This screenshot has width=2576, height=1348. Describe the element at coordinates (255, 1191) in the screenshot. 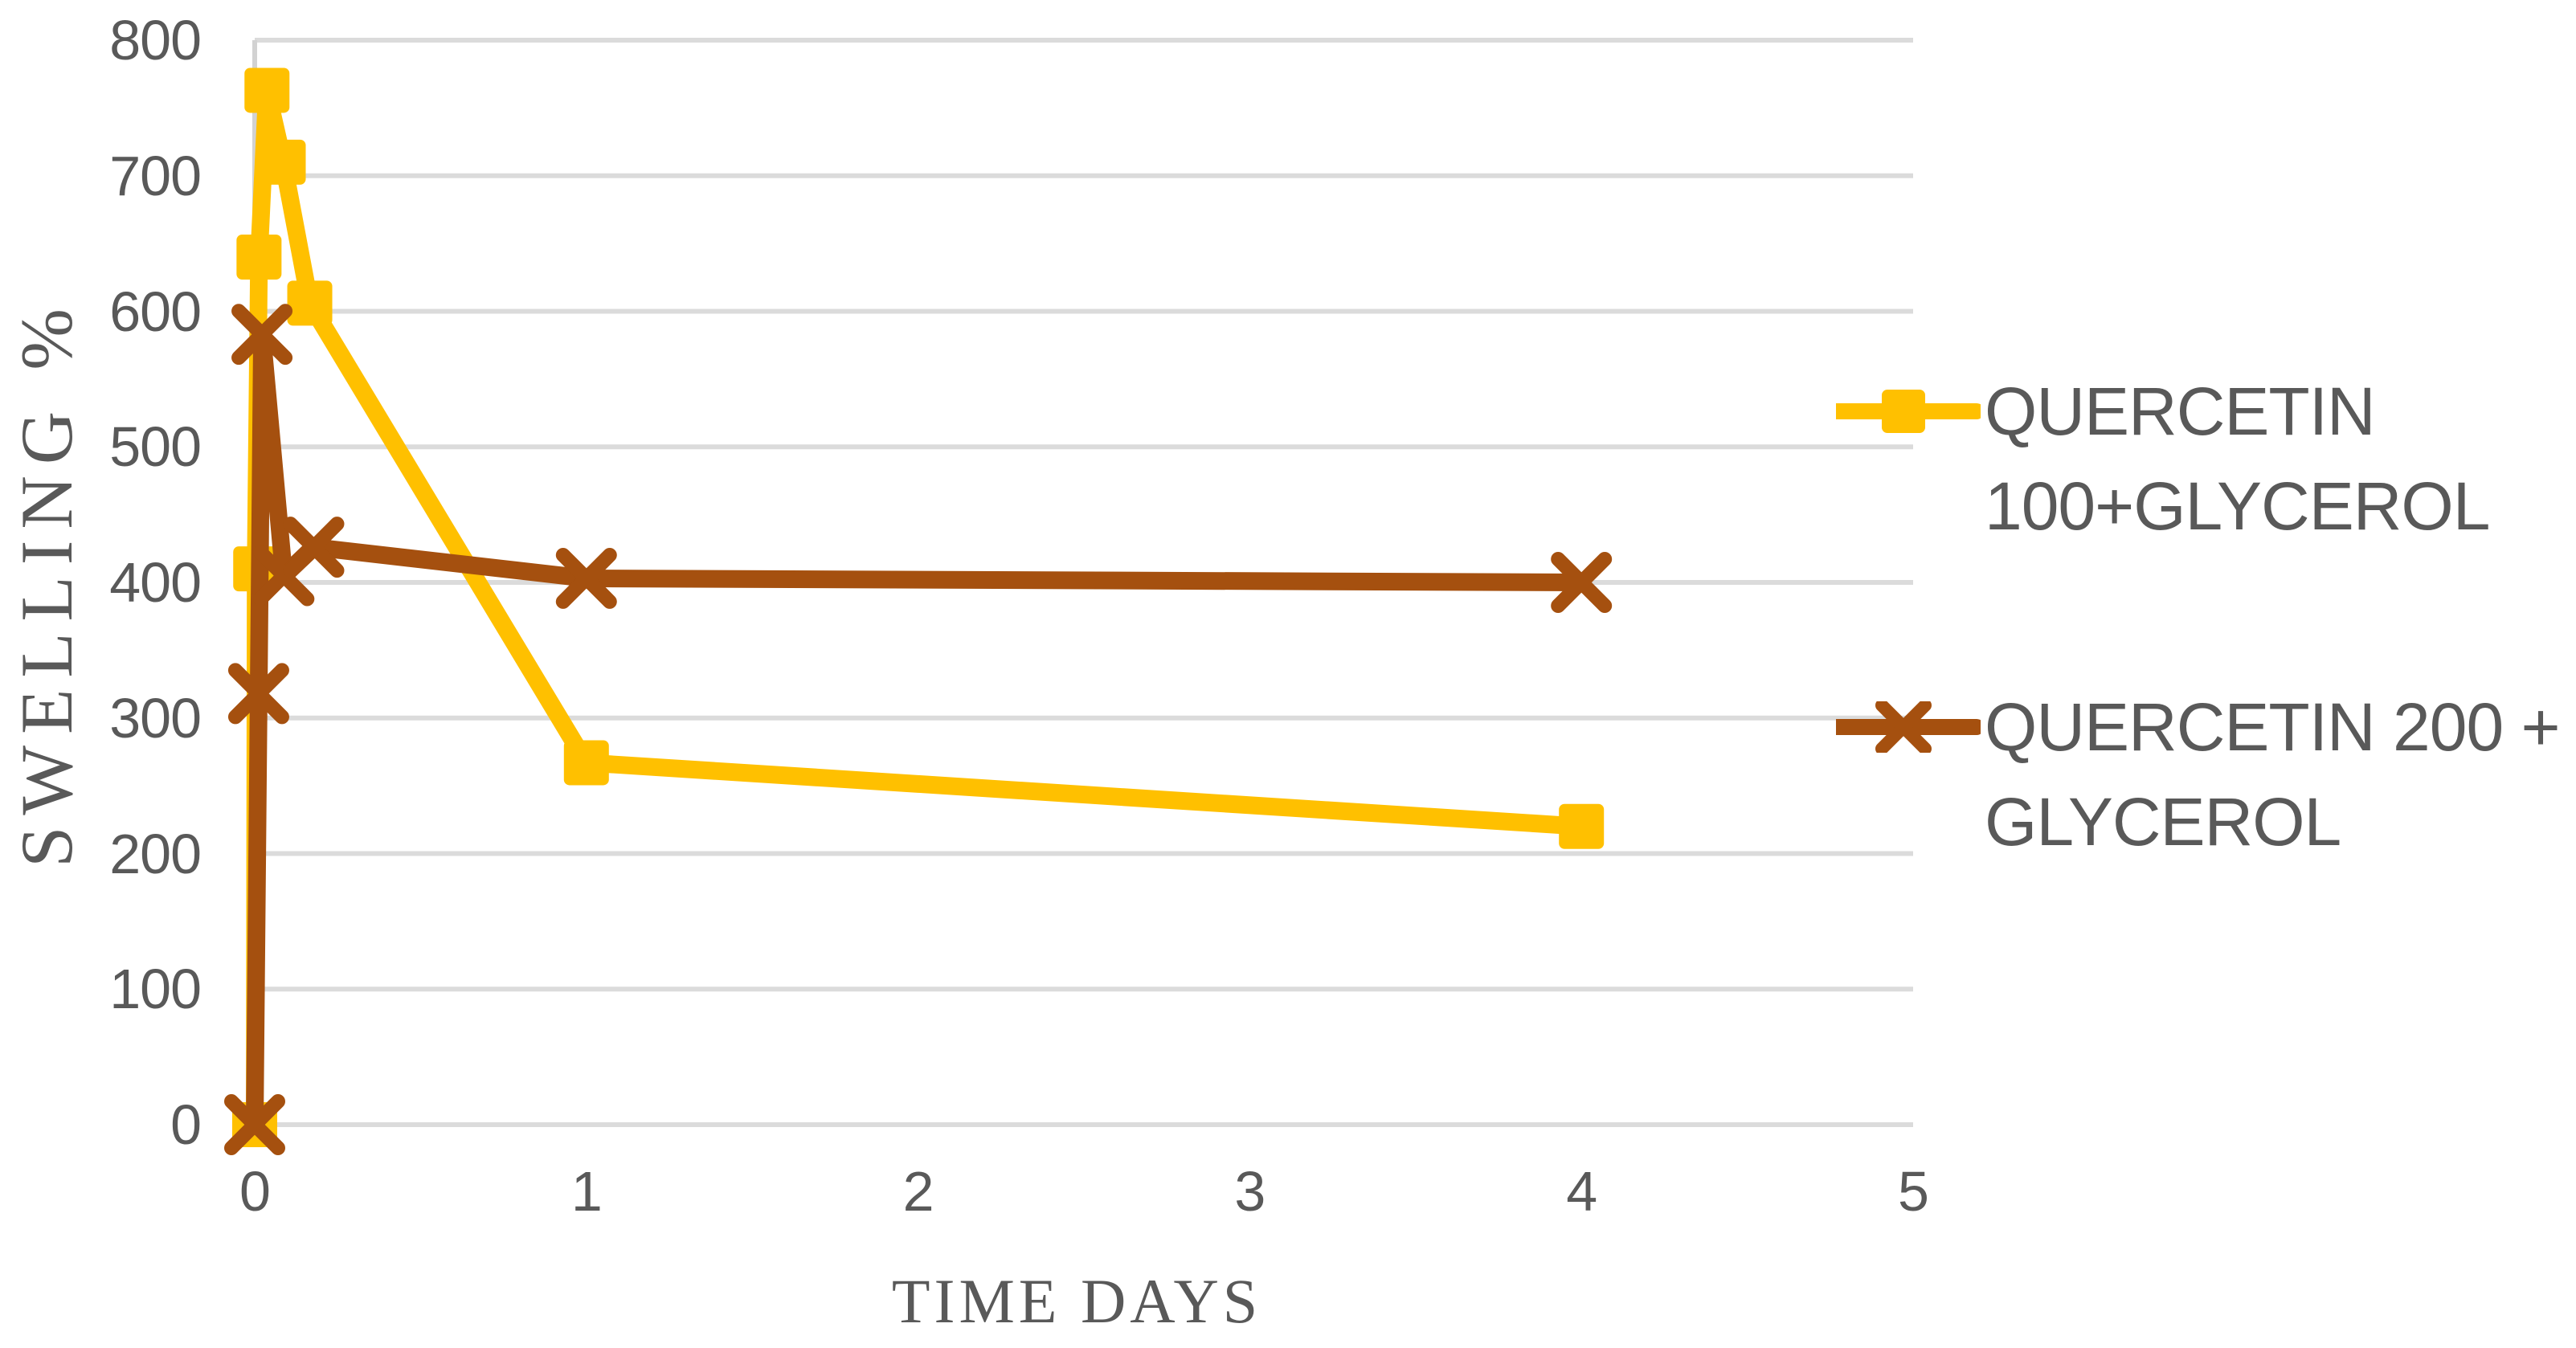

I see `x-tick-label-0: 0` at that location.